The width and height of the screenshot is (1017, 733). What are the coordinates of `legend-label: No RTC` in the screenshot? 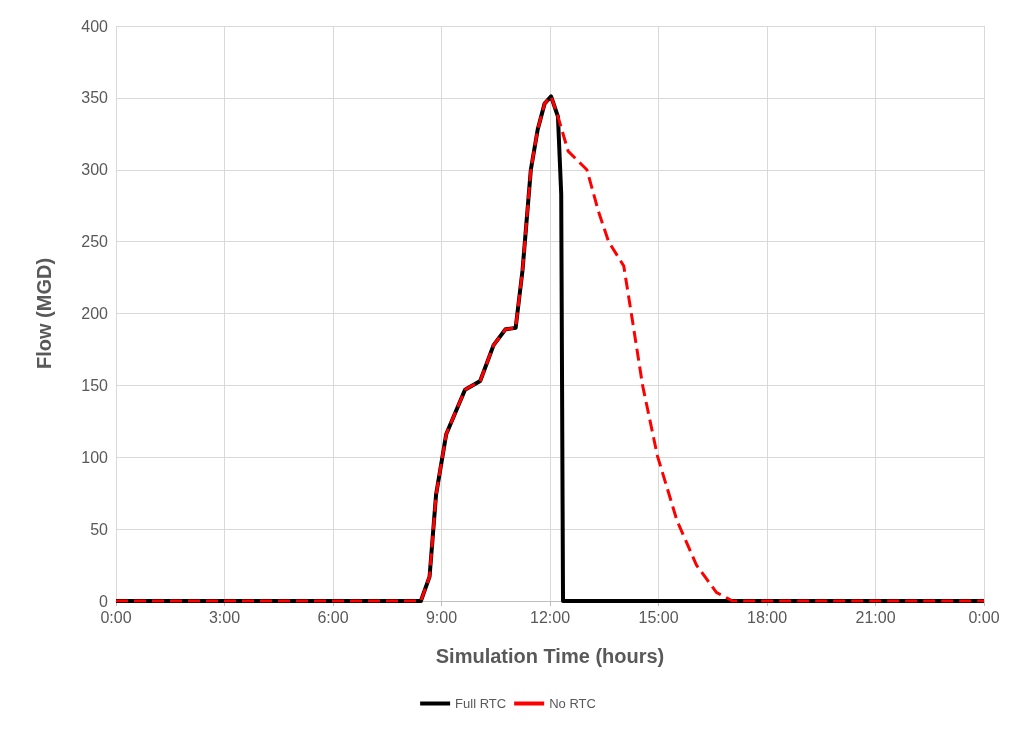 It's located at (572, 703).